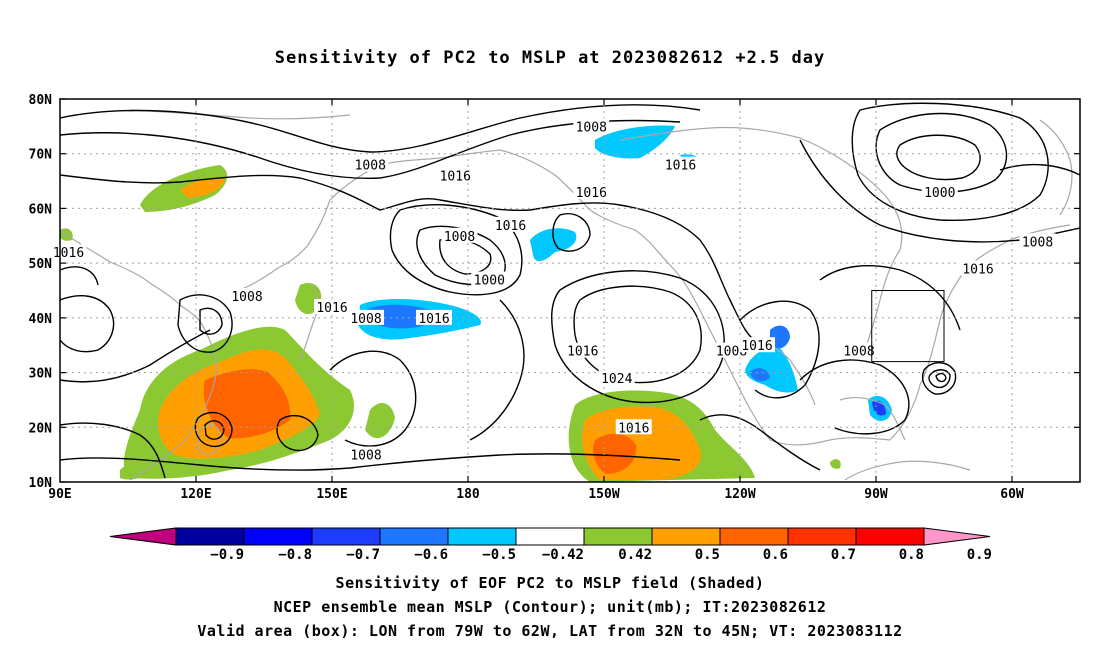  I want to click on latitude-label: 60N, so click(41, 209).